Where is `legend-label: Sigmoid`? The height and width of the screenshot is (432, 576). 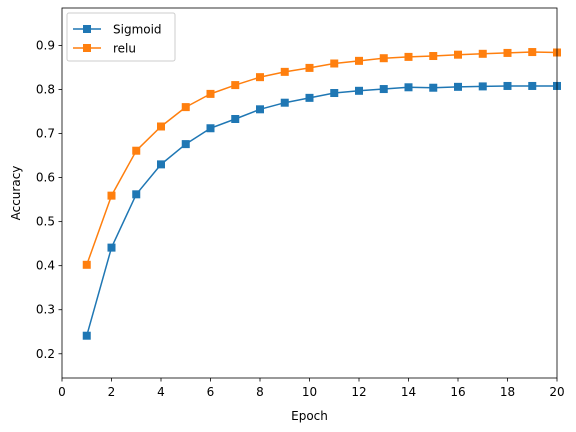 legend-label: Sigmoid is located at coordinates (137, 30).